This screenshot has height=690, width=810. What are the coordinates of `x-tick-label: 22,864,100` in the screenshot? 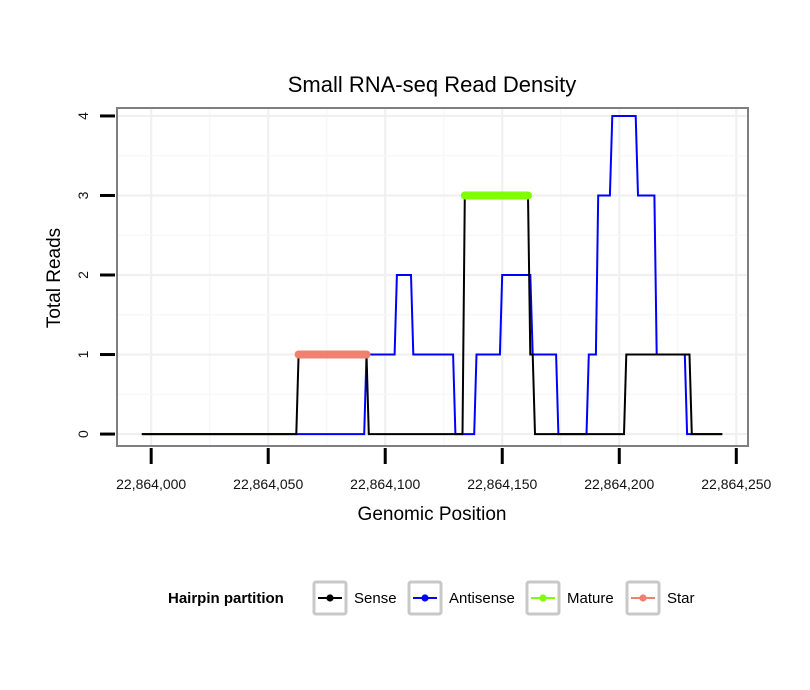 It's located at (385, 484).